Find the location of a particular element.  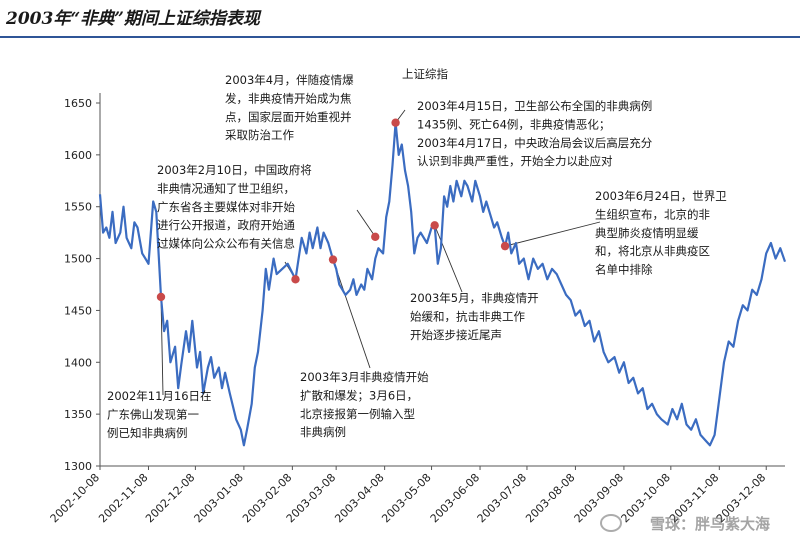

annotation-line: 进行公开报道，政府开始通 is located at coordinates (226, 225).